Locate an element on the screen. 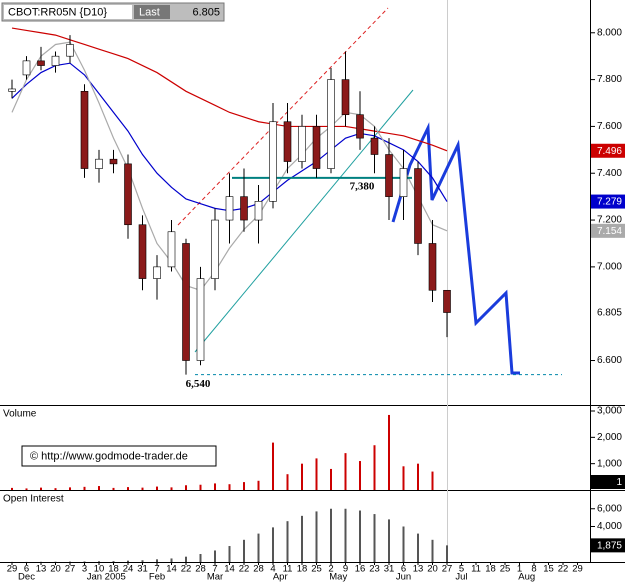 The height and width of the screenshot is (582, 625). last-box is located at coordinates (152, 12).